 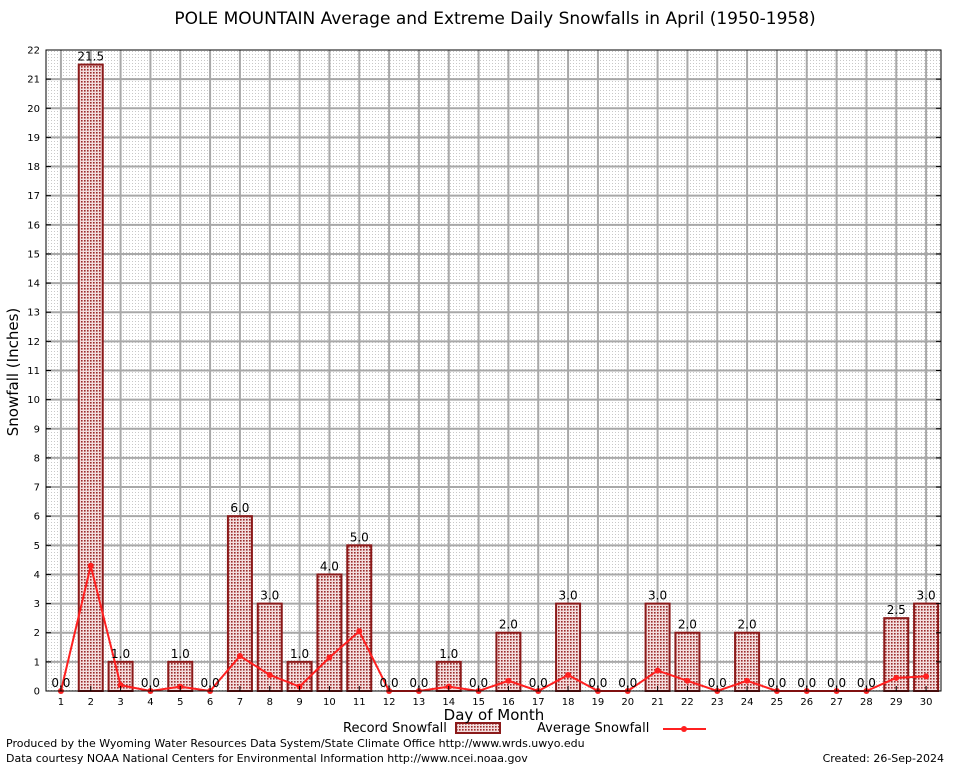 What do you see at coordinates (717, 702) in the screenshot?
I see `x-tick-label: 23` at bounding box center [717, 702].